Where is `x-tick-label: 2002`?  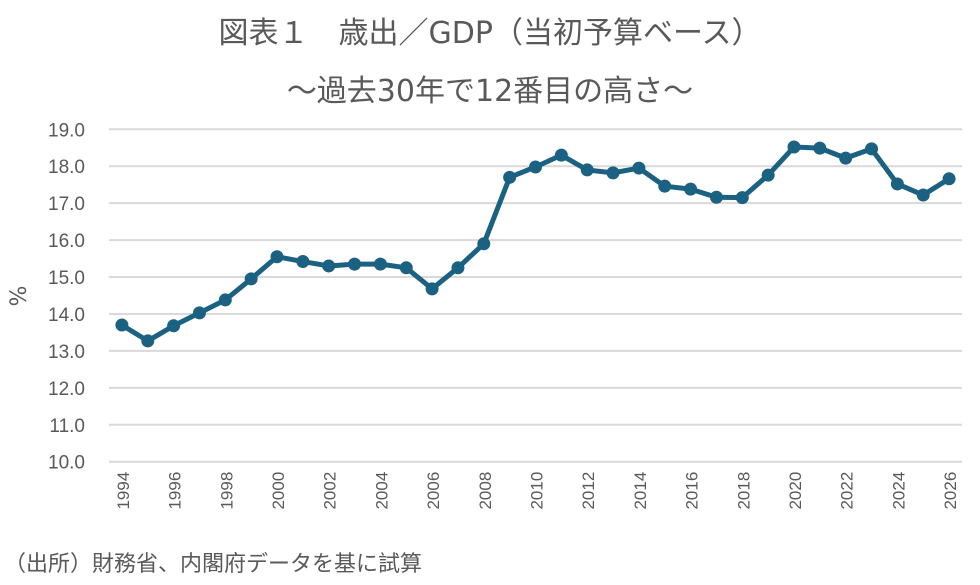
x-tick-label: 2002 is located at coordinates (330, 491).